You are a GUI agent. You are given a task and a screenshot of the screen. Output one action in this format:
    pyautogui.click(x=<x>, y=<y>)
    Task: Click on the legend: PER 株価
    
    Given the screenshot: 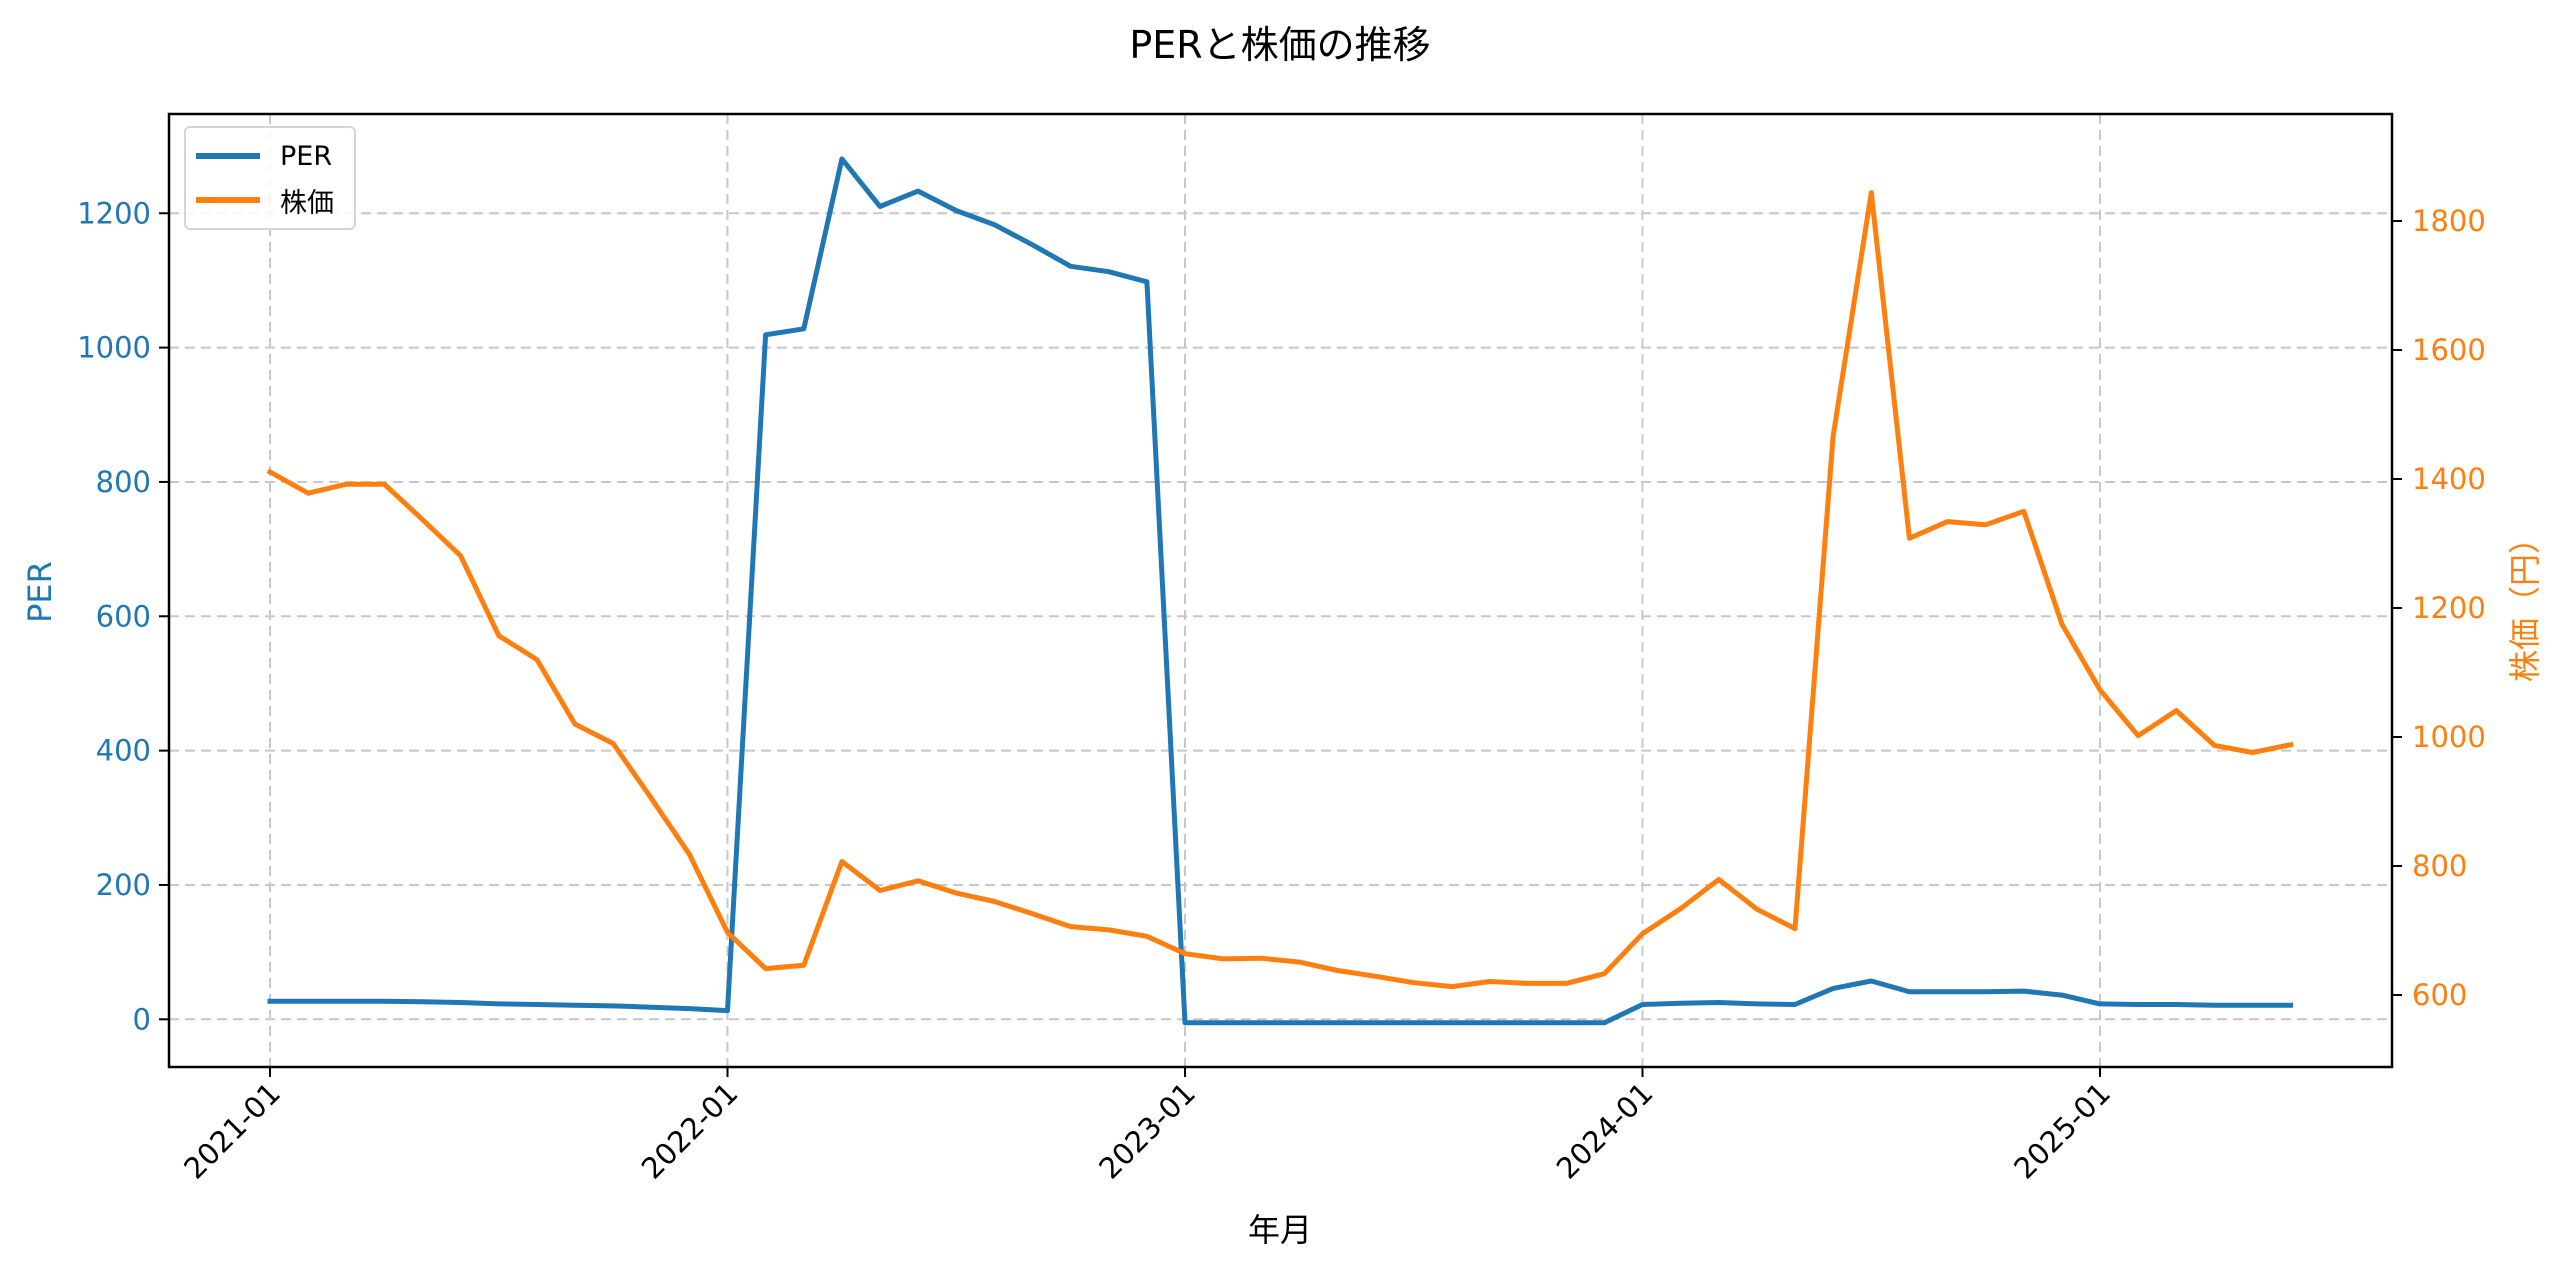 What is the action you would take?
    pyautogui.click(x=270, y=178)
    